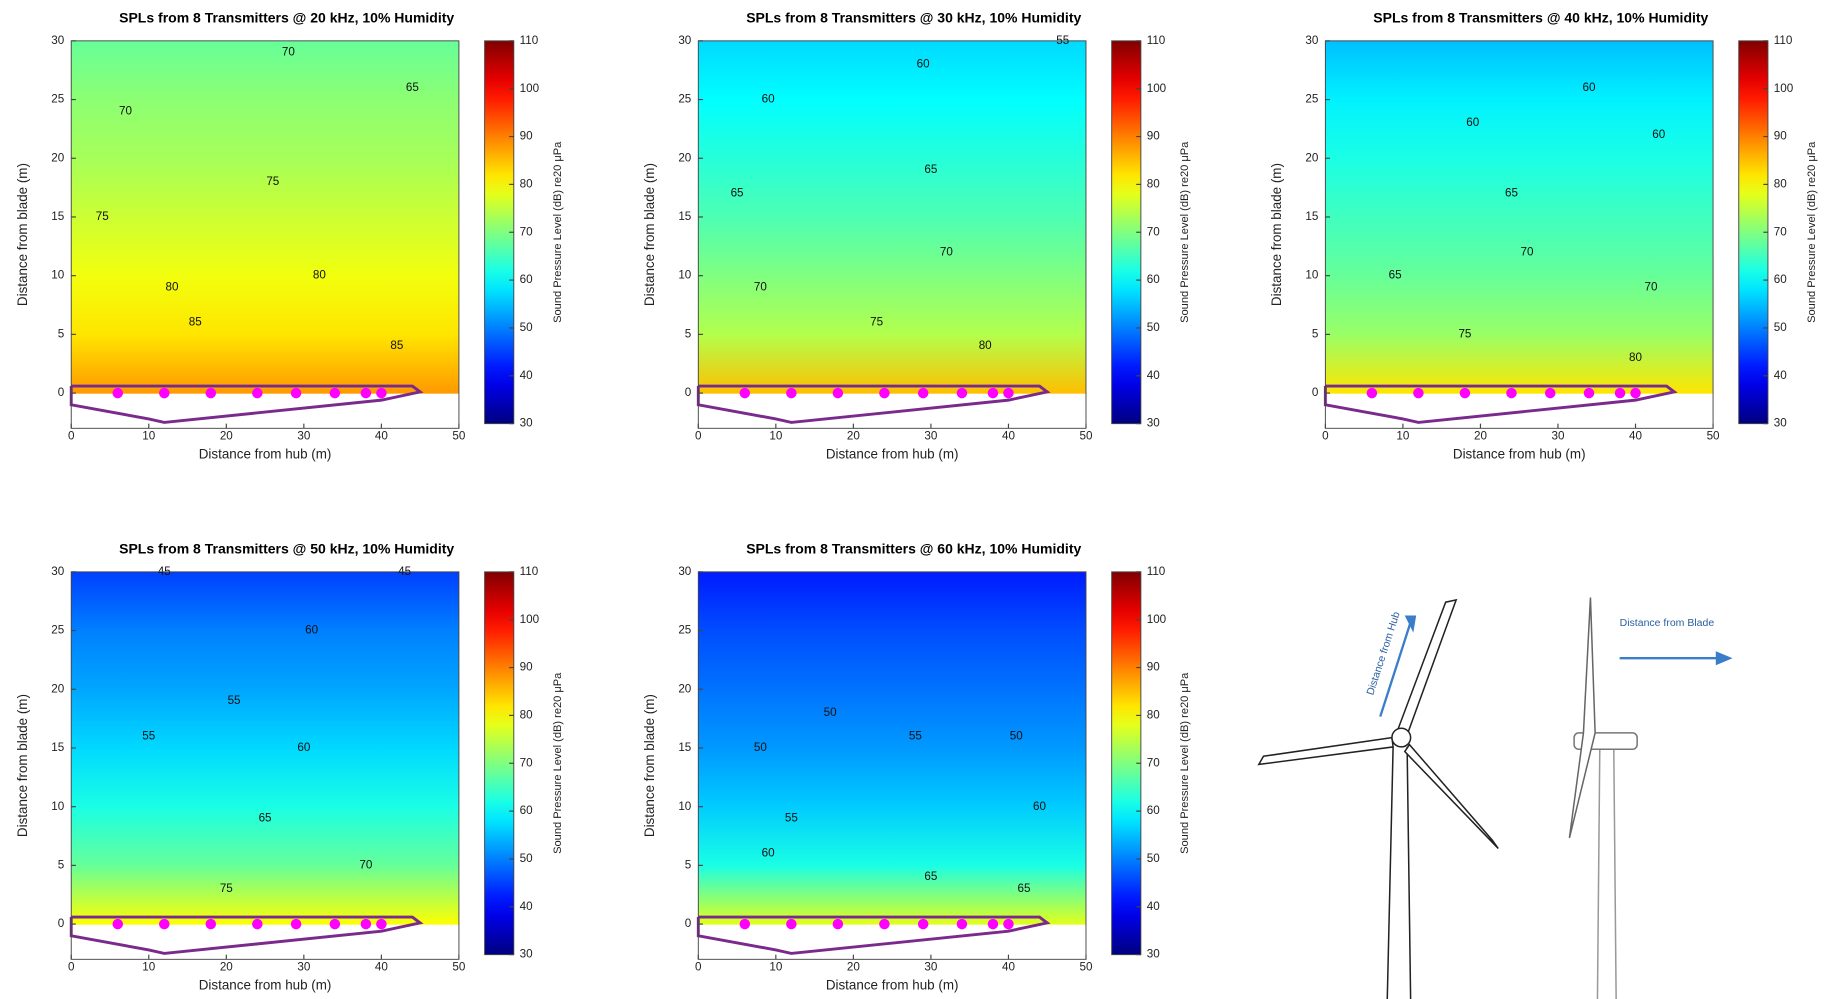  Describe the element at coordinates (1635, 357) in the screenshot. I see `contour-label: 80` at that location.